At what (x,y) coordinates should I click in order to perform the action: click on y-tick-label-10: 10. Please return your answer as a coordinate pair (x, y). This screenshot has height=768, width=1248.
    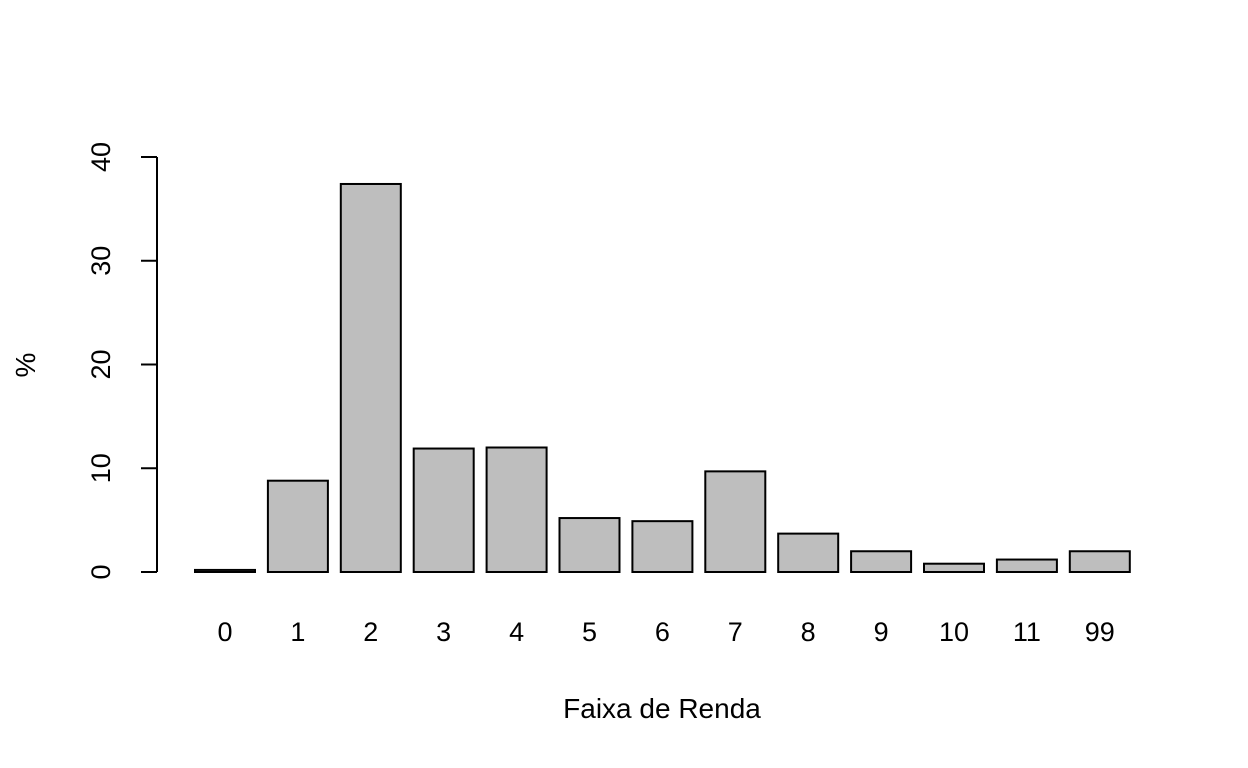
    Looking at the image, I should click on (101, 468).